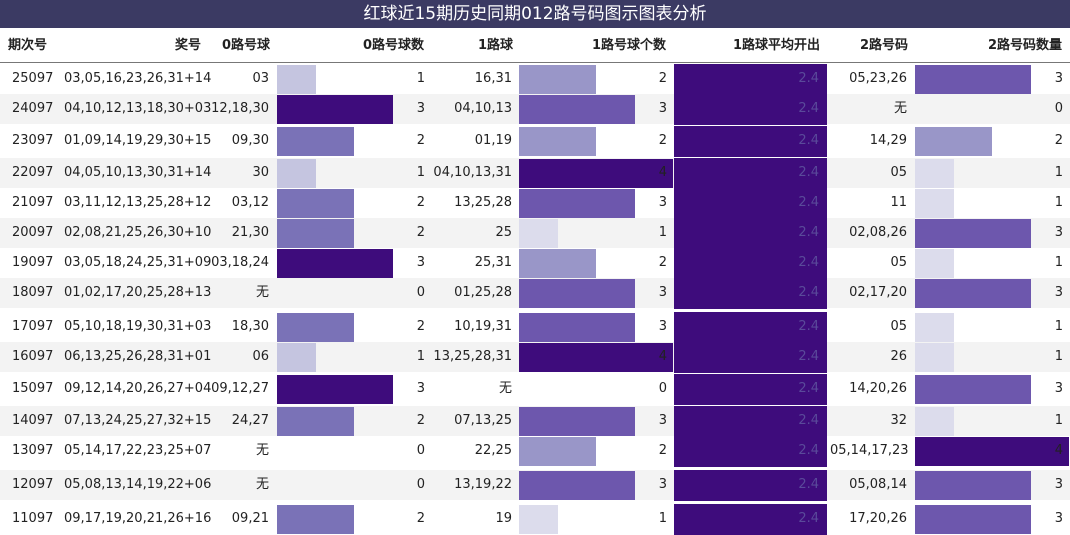 This screenshot has height=535, width=1070. Describe the element at coordinates (662, 518) in the screenshot. I see `one-count-label: 1` at that location.